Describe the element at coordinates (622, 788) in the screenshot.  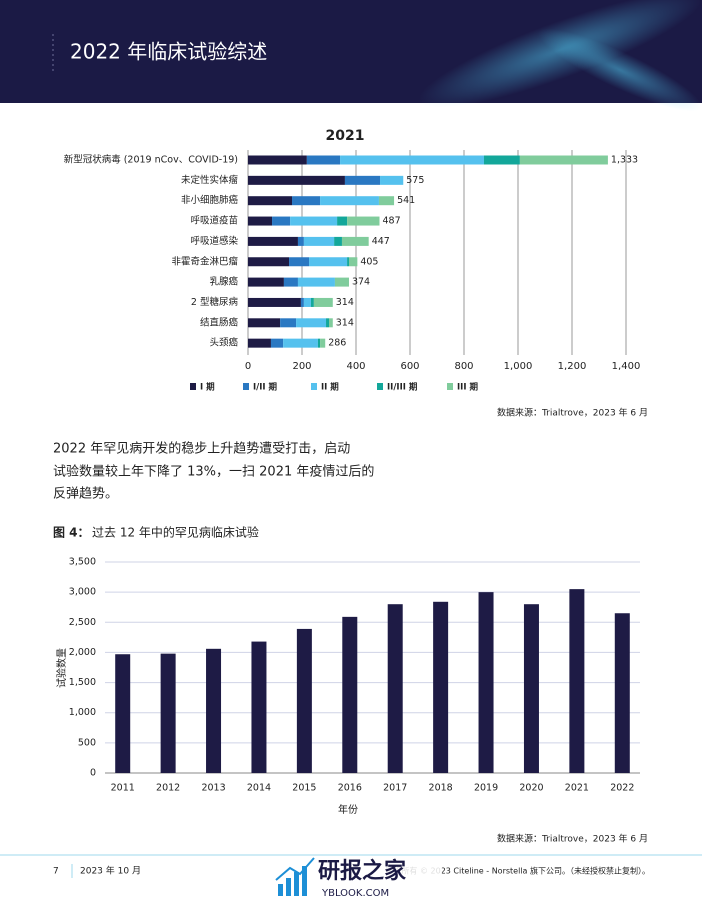
I see `x-tick-label: 2022` at that location.